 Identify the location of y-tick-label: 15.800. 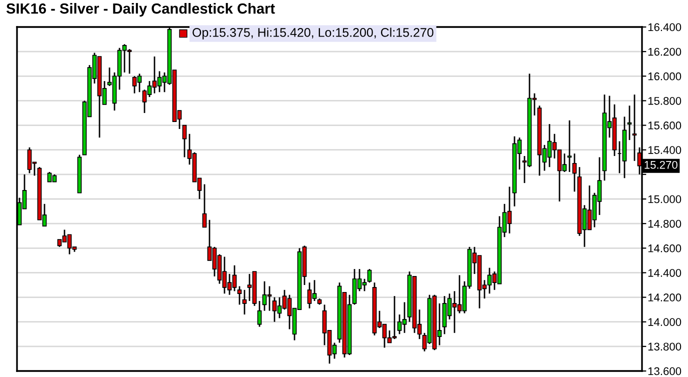
(665, 100).